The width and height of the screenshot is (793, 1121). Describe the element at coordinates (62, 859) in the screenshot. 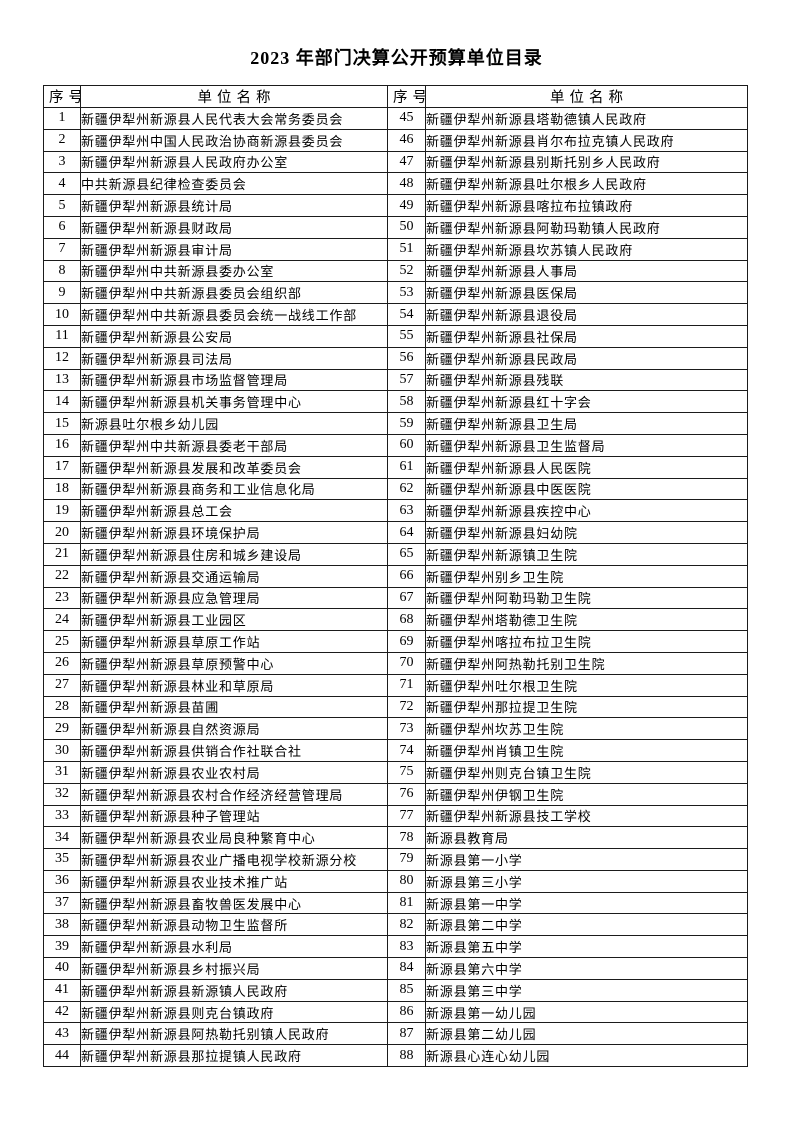

I see `serial-number-cell-left: 35` at that location.